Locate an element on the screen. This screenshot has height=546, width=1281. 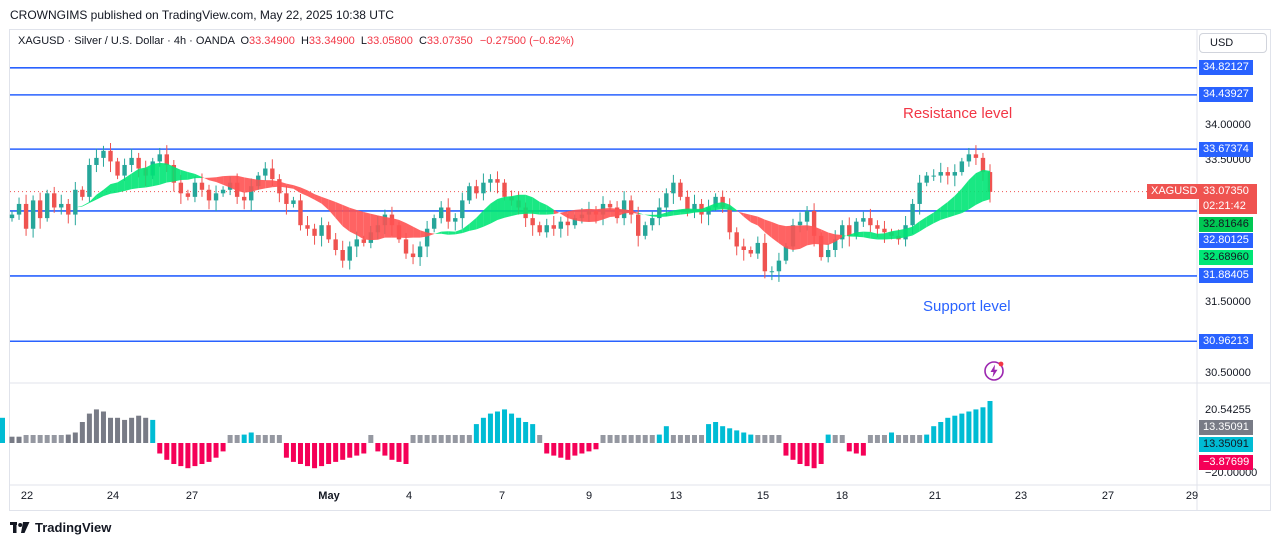
time-axis-label: 4 is located at coordinates (409, 496).